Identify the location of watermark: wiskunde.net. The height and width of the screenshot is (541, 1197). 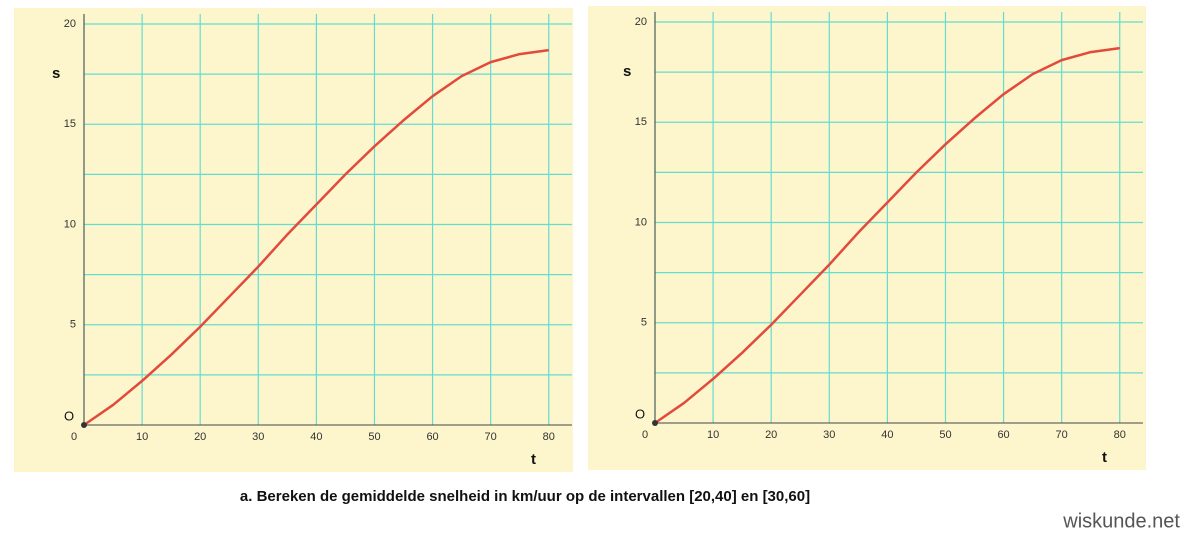
(1121, 521).